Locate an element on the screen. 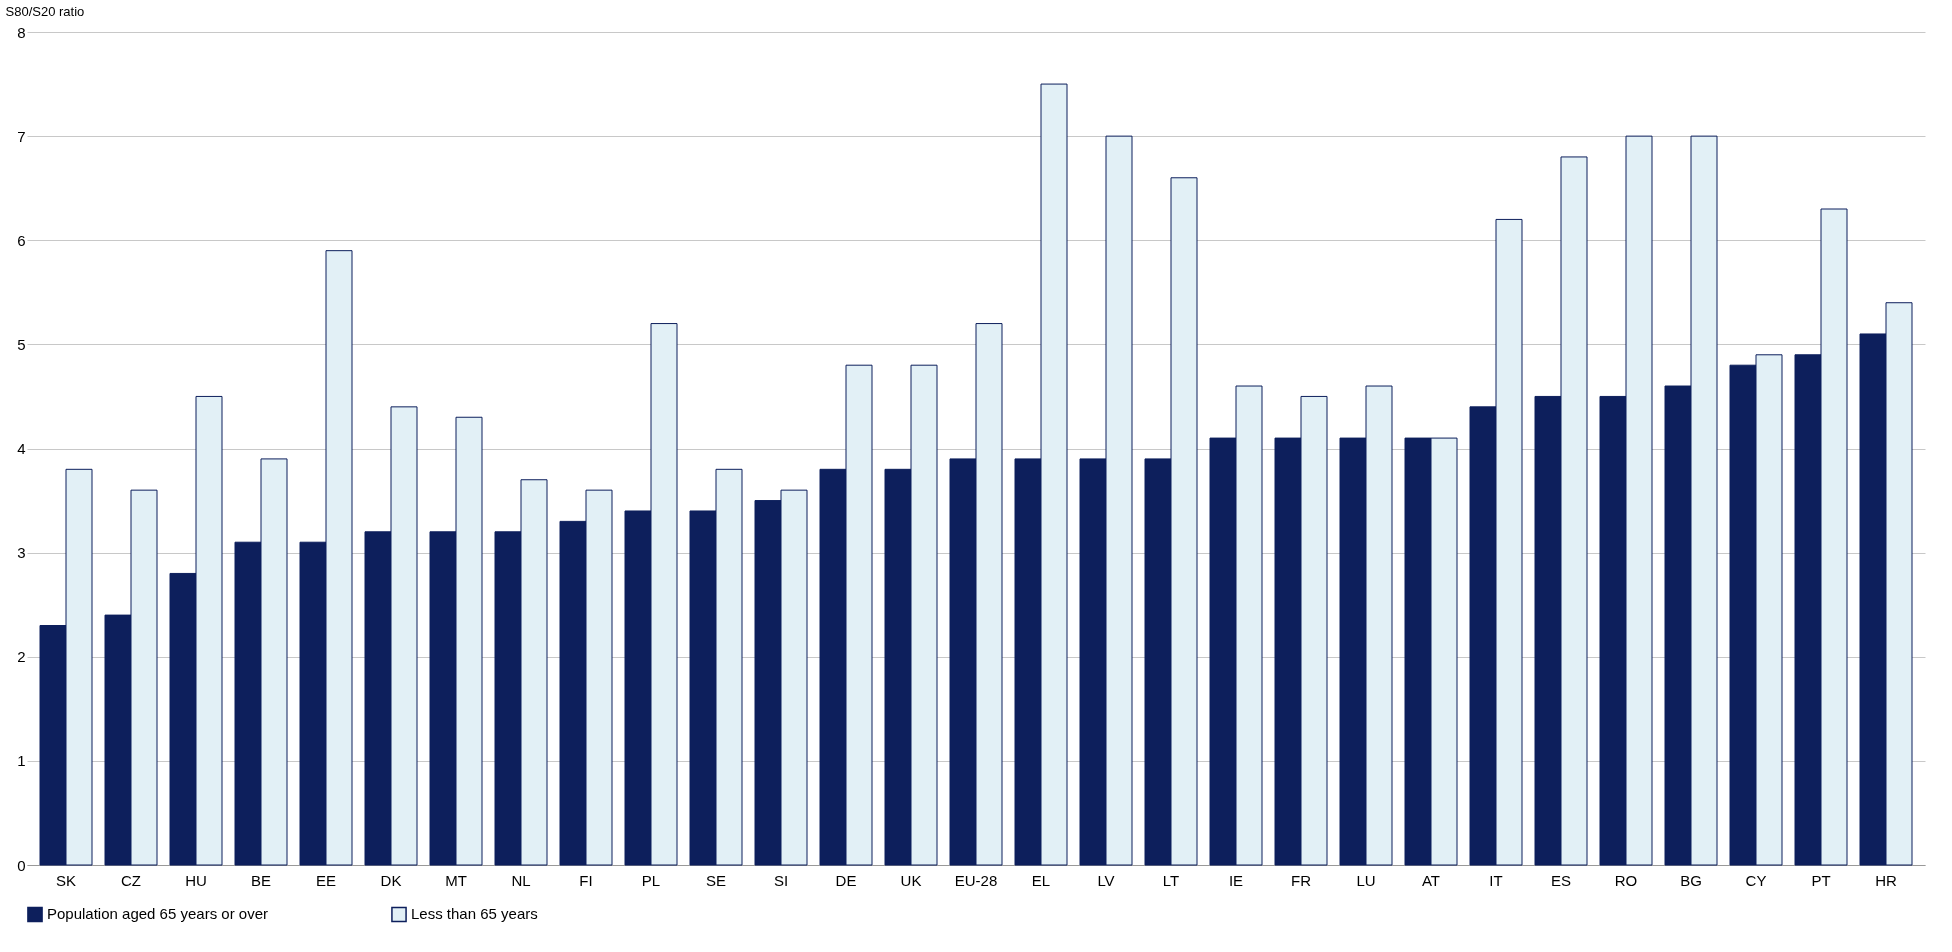 The image size is (1952, 952). x-tick-label: SK is located at coordinates (66, 880).